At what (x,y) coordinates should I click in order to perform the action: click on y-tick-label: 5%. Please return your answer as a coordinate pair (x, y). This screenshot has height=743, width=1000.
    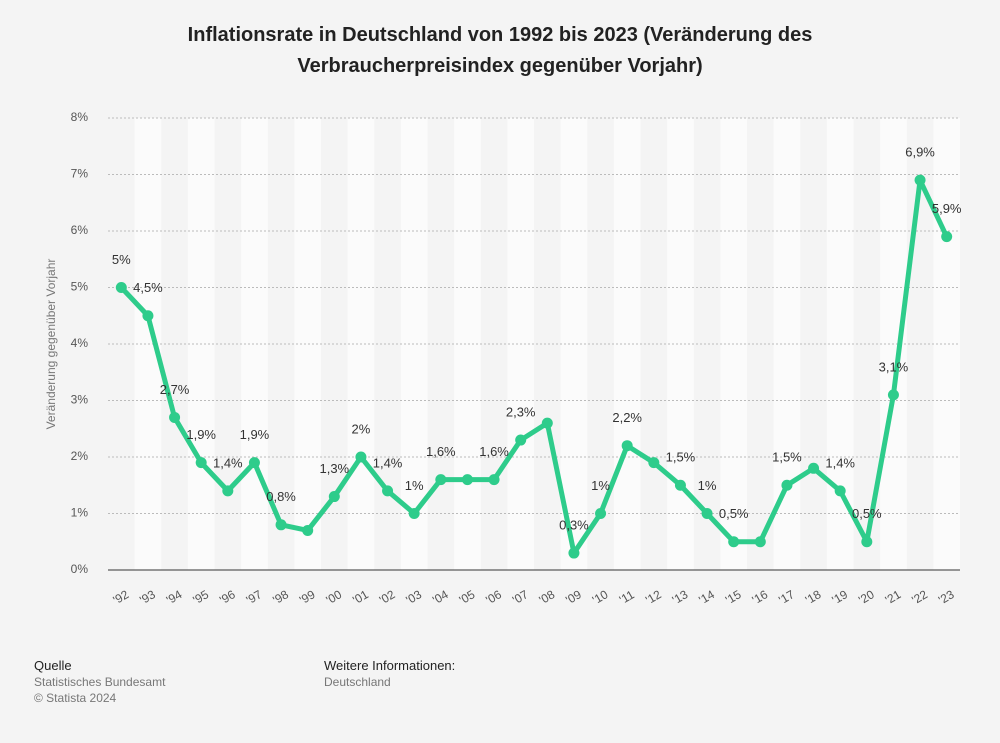
    Looking at the image, I should click on (80, 287).